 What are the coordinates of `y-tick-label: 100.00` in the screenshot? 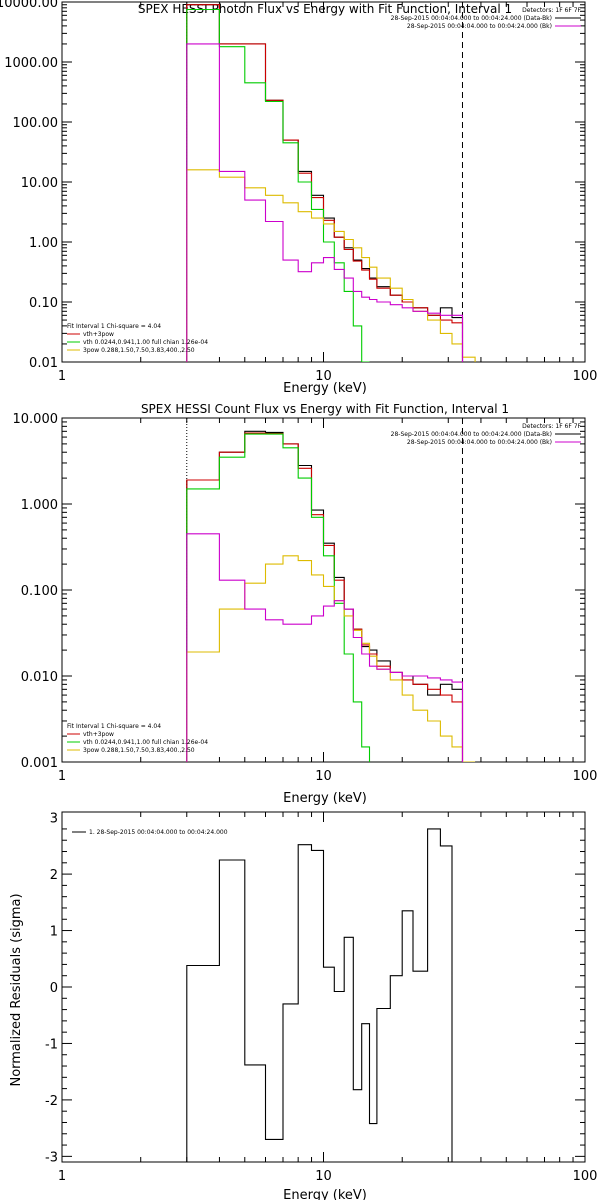 It's located at (36, 123).